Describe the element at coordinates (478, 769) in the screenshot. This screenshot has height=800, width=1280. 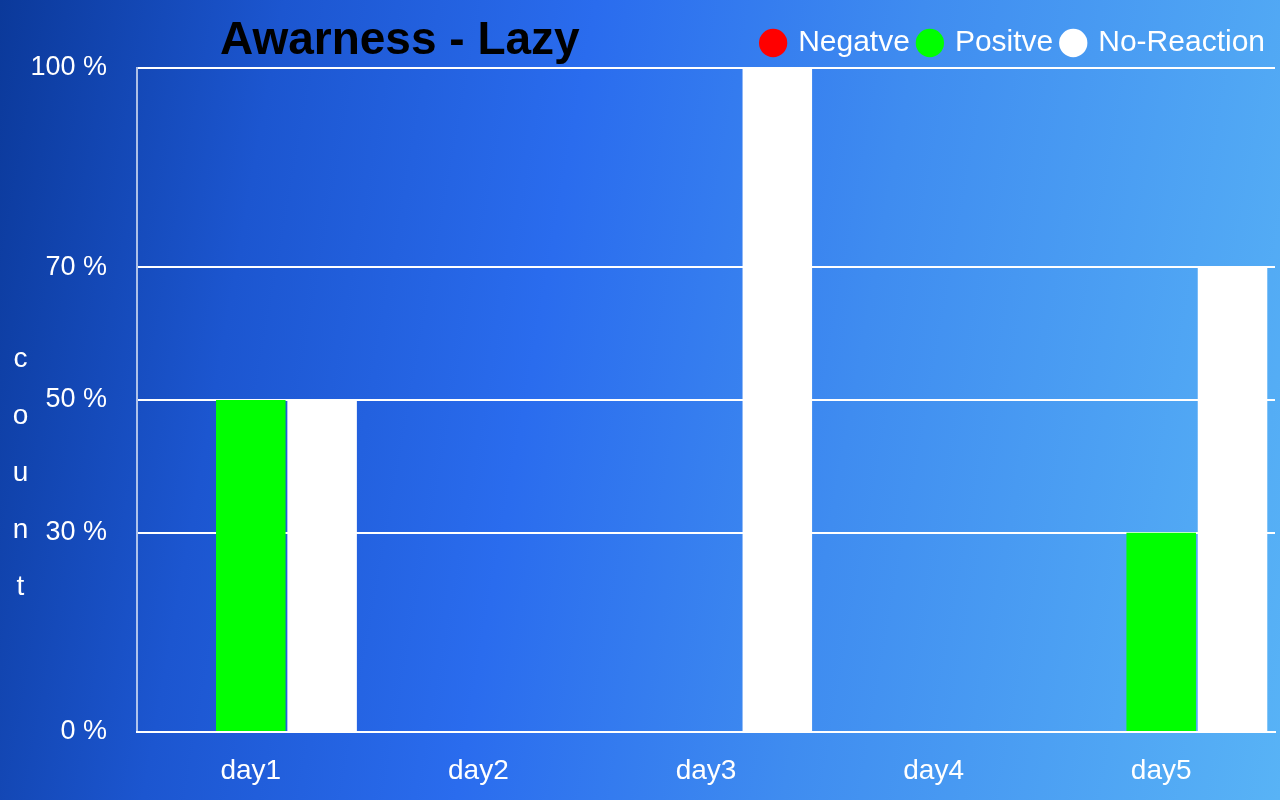
I see `x-tick-label: day2` at that location.